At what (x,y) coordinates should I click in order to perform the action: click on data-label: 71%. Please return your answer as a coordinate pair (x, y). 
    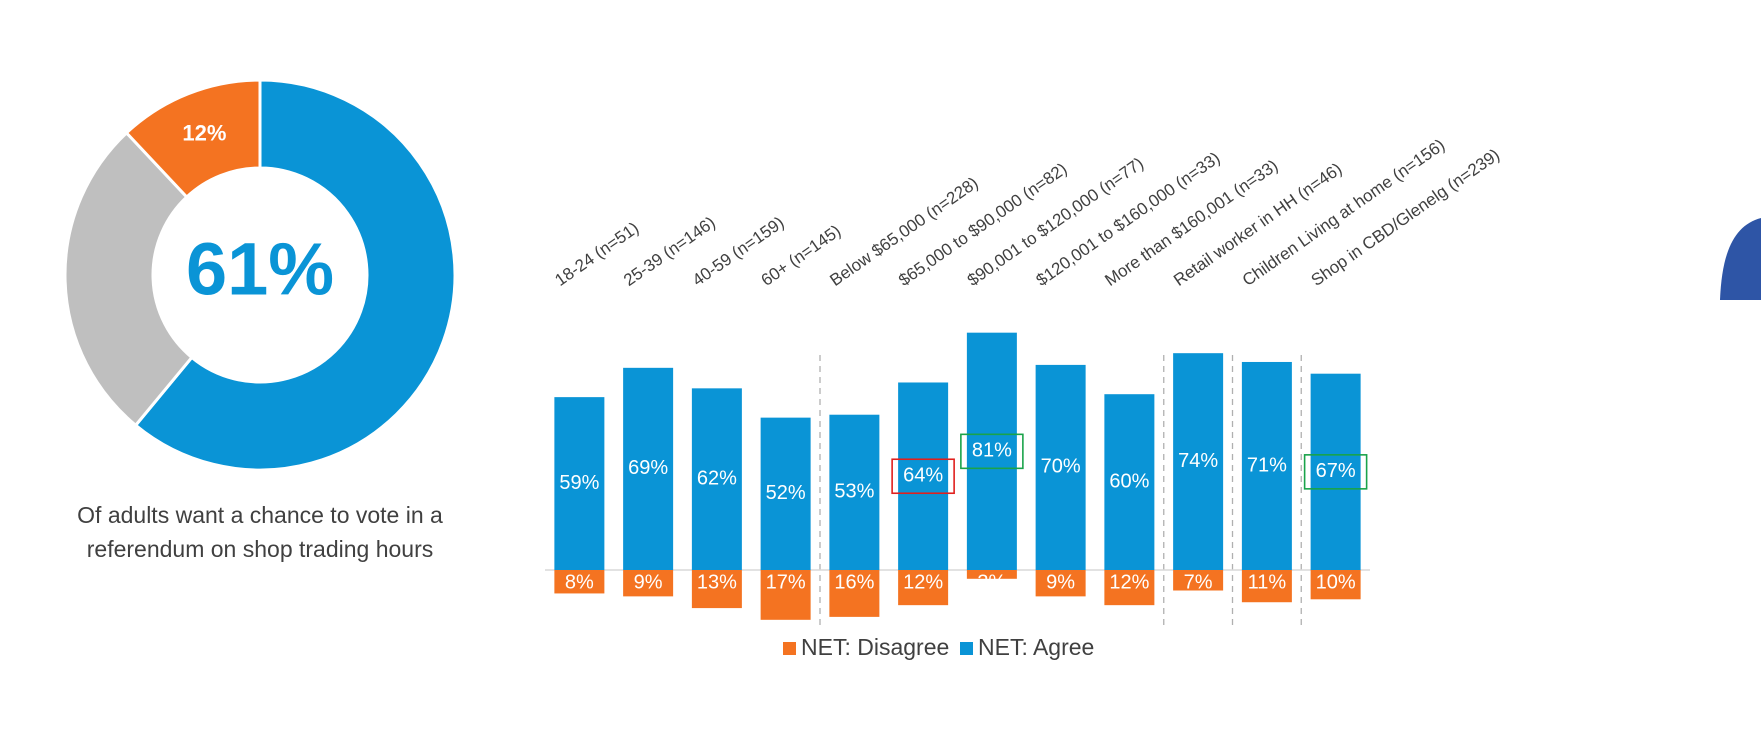
    Looking at the image, I should click on (1267, 465).